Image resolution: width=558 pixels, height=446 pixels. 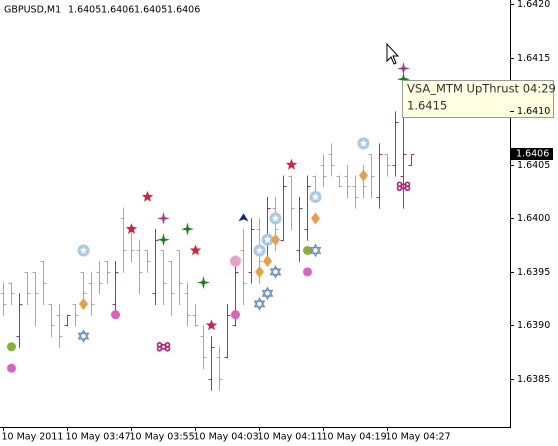 I want to click on marker-triangle, so click(x=243, y=217).